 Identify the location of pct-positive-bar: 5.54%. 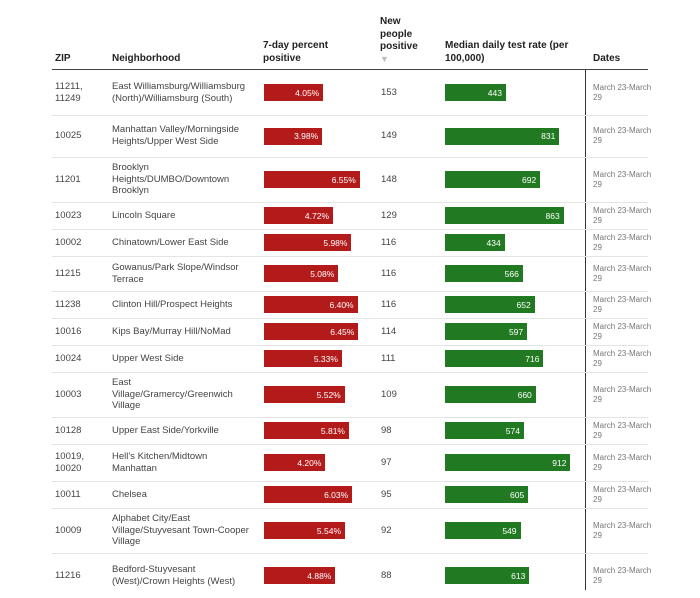
(305, 530).